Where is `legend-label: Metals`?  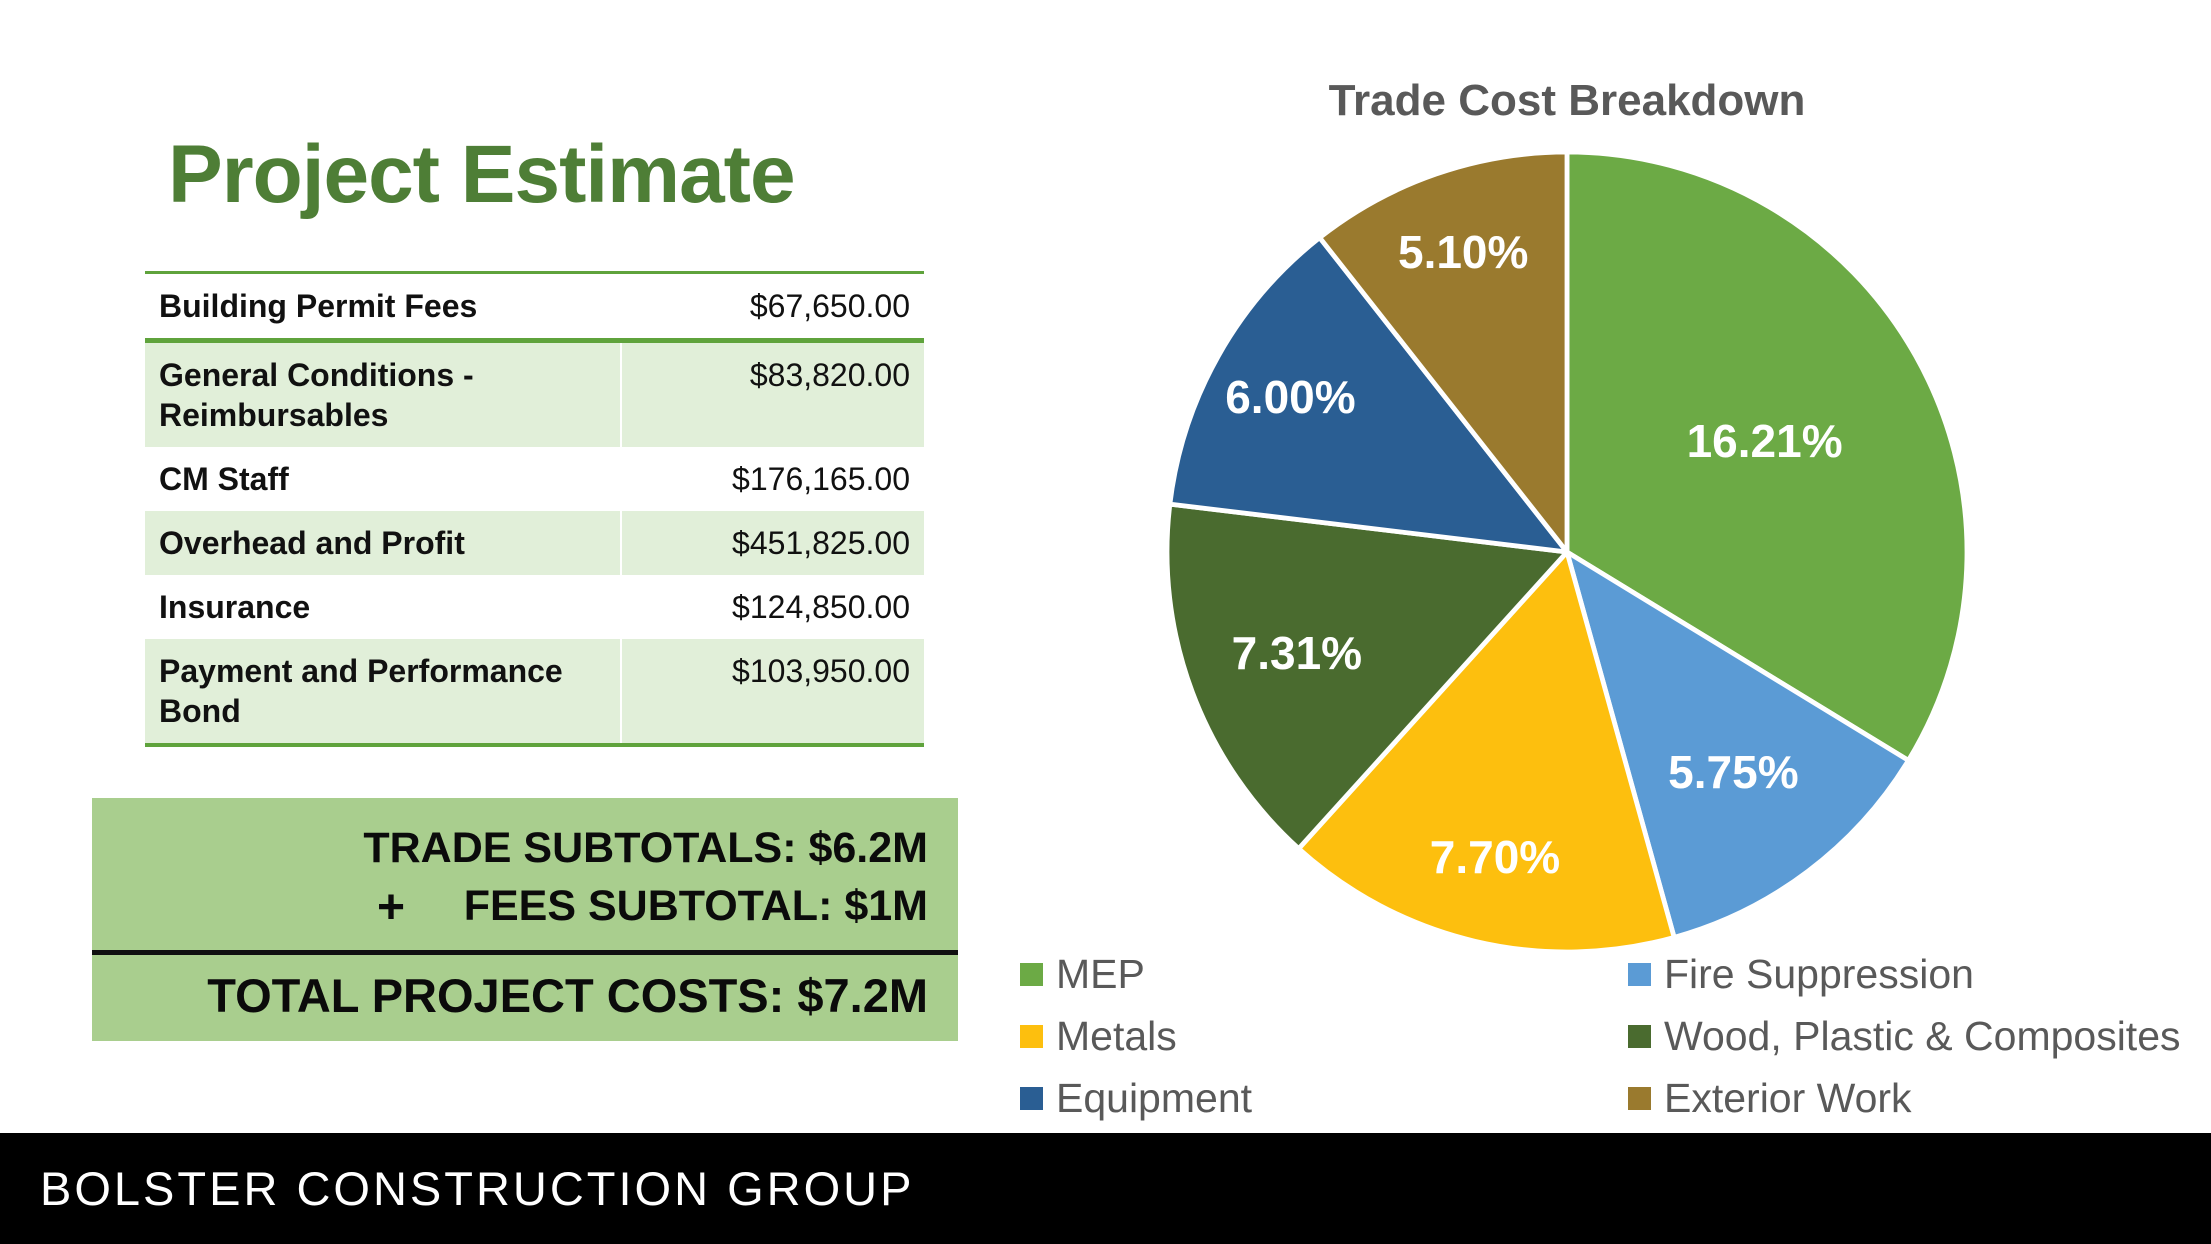
legend-label: Metals is located at coordinates (1116, 1035).